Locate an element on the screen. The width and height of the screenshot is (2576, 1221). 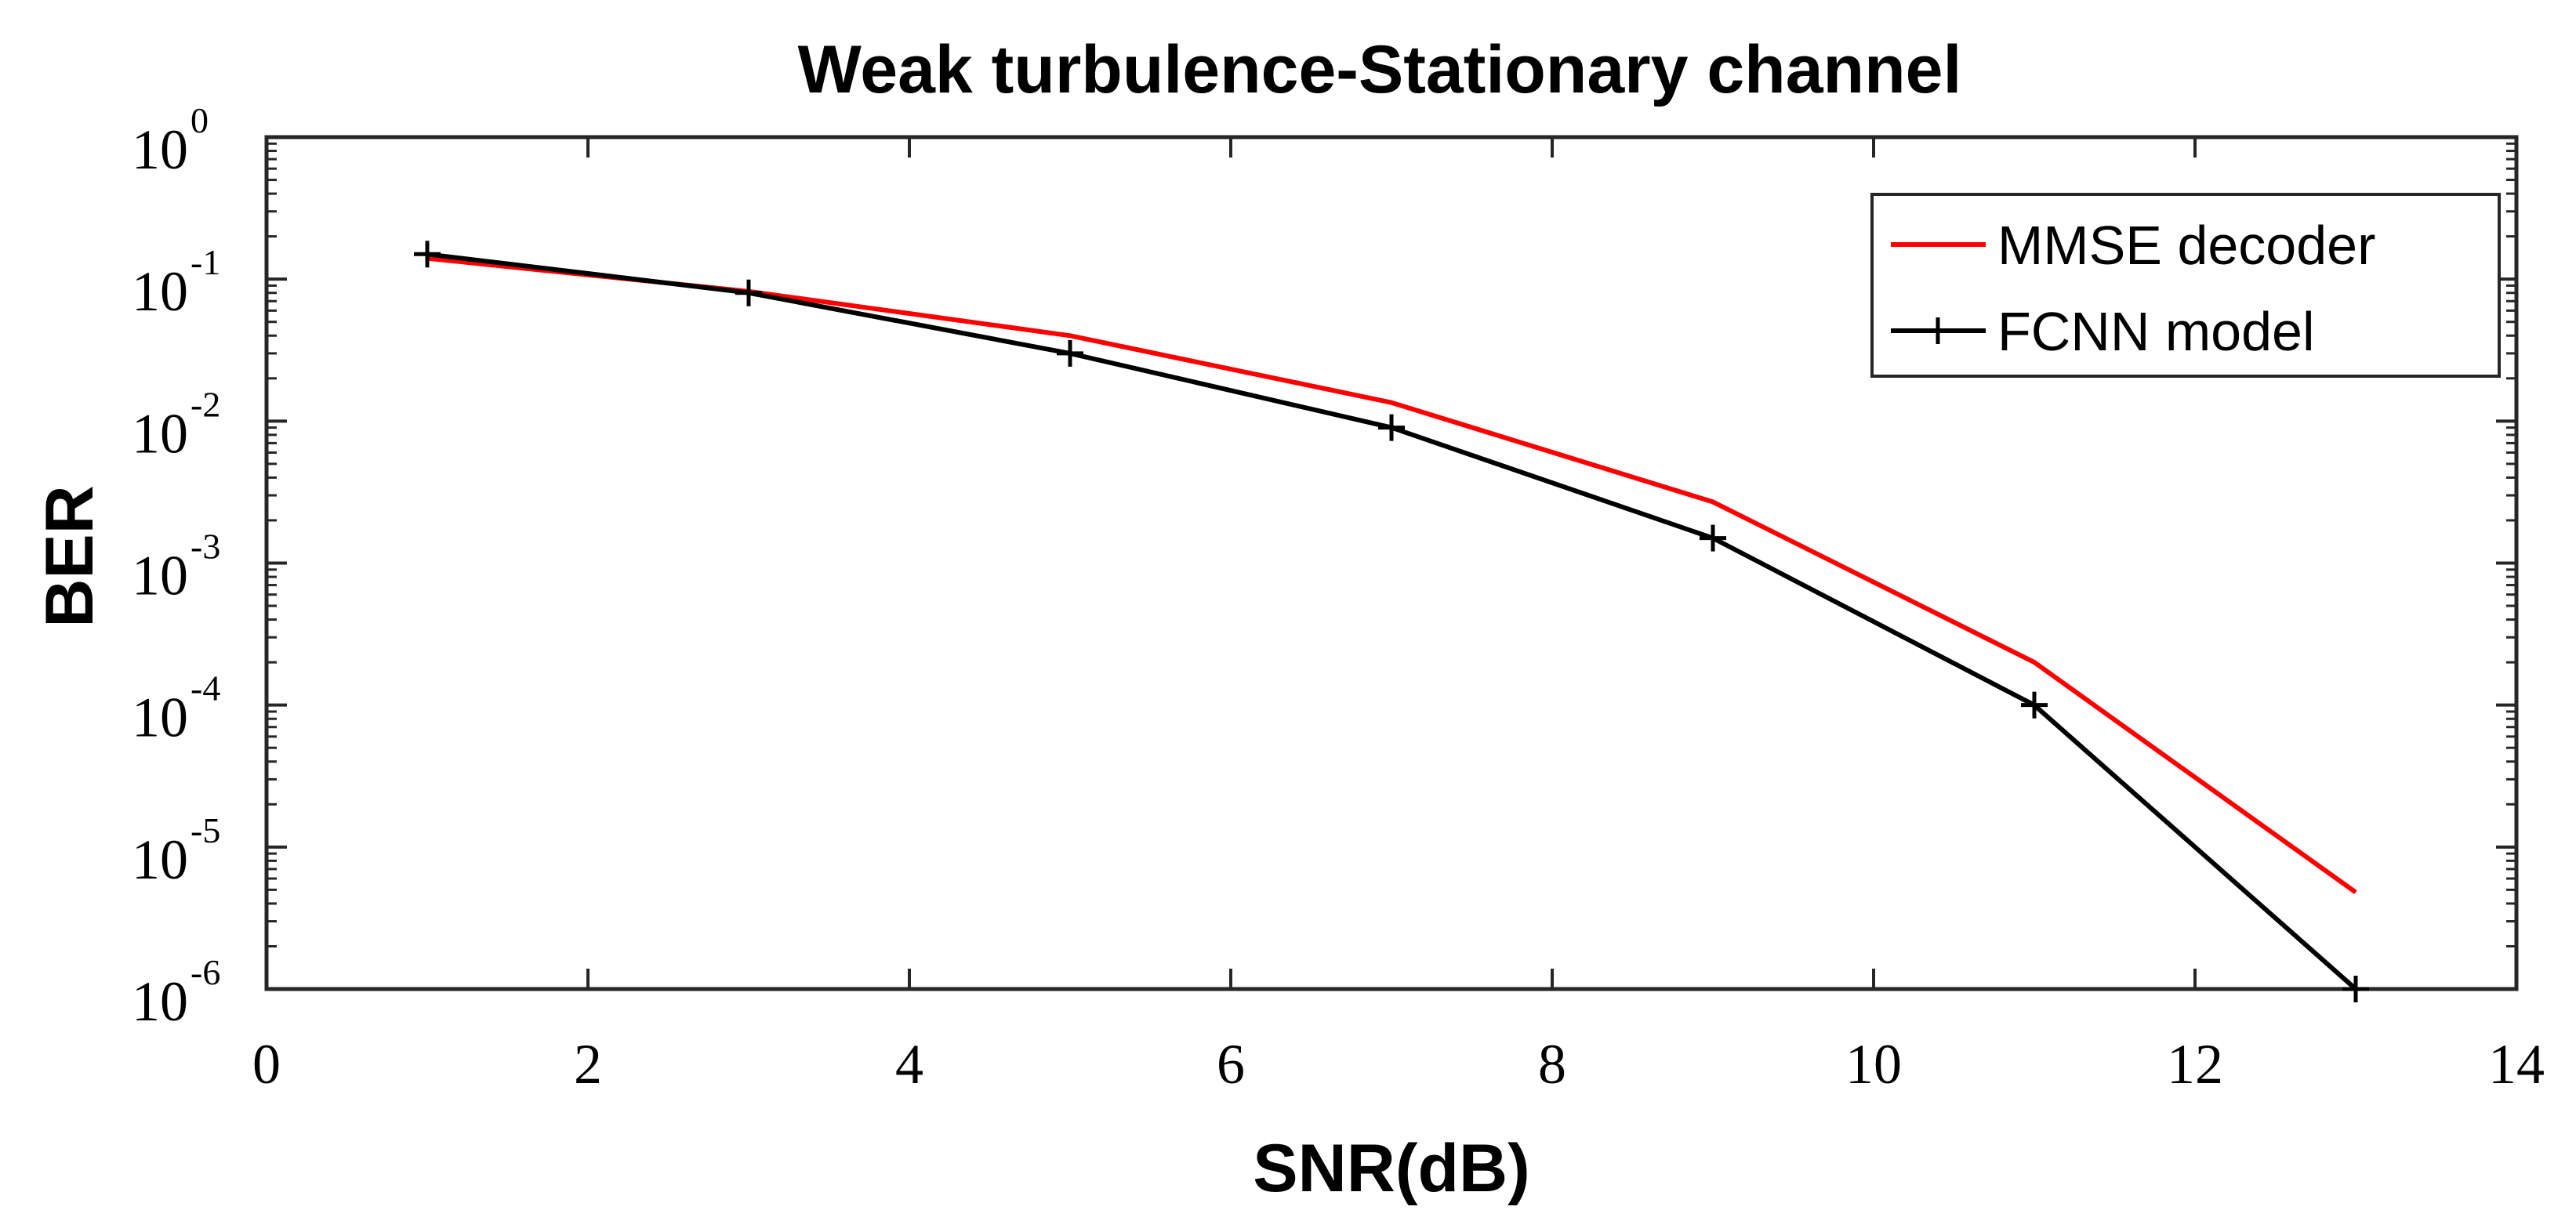
chart-title: Weak turbulence-Stationary channel is located at coordinates (1380, 69).